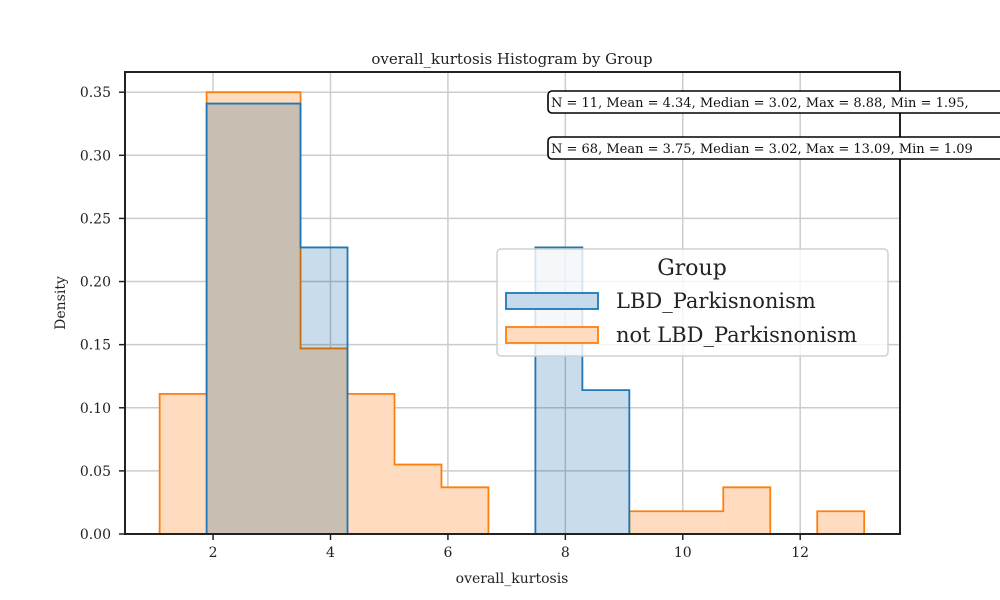  Describe the element at coordinates (716, 301) in the screenshot. I see `legend-label: LBD_Parkisnonism` at that location.